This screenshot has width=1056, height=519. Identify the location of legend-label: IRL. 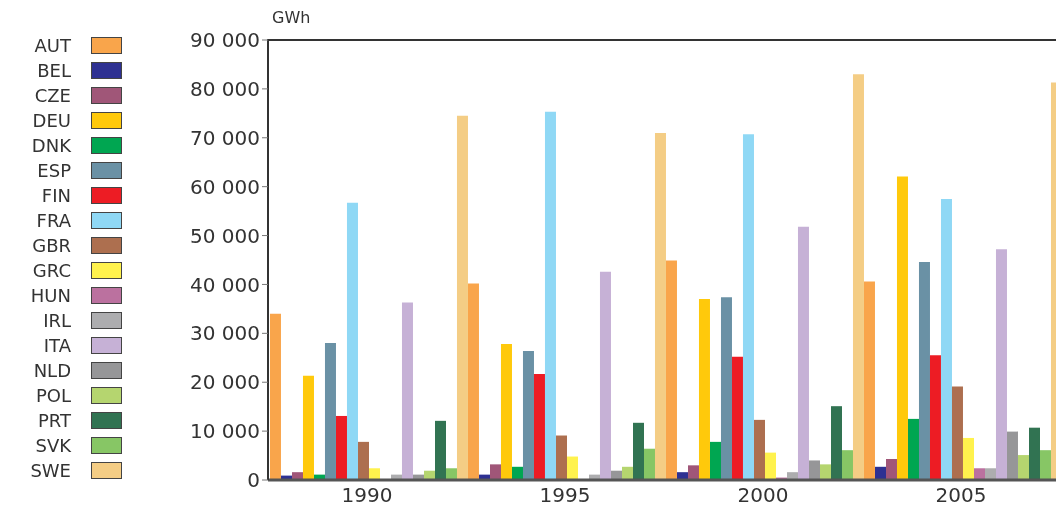
(57, 320).